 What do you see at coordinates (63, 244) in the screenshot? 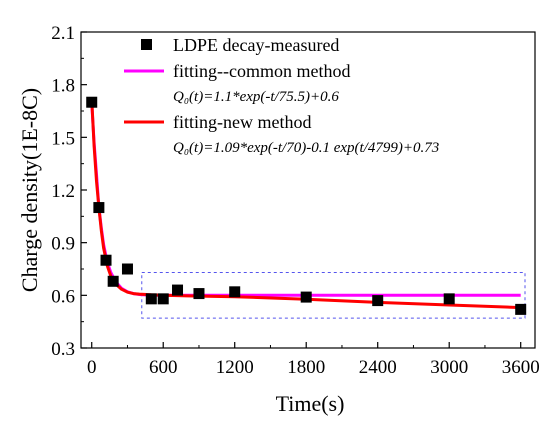
I see `y-tick-label: 0.9` at bounding box center [63, 244].